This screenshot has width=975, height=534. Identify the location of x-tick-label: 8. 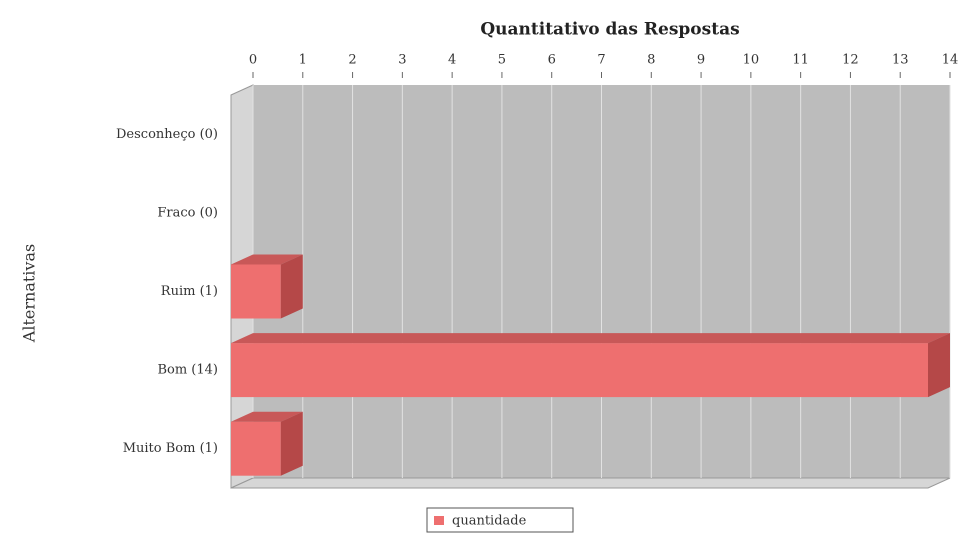
(651, 60).